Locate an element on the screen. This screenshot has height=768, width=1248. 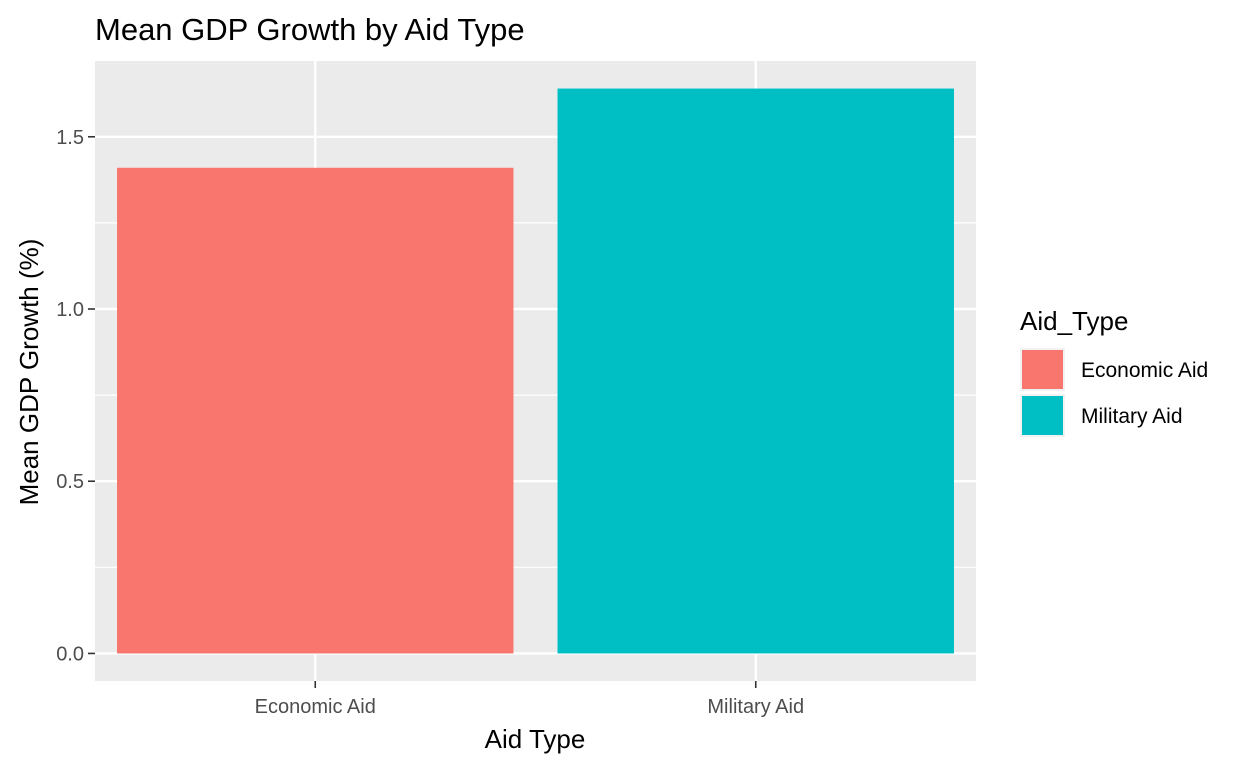
x-axis-title: Aid Type is located at coordinates (535, 739).